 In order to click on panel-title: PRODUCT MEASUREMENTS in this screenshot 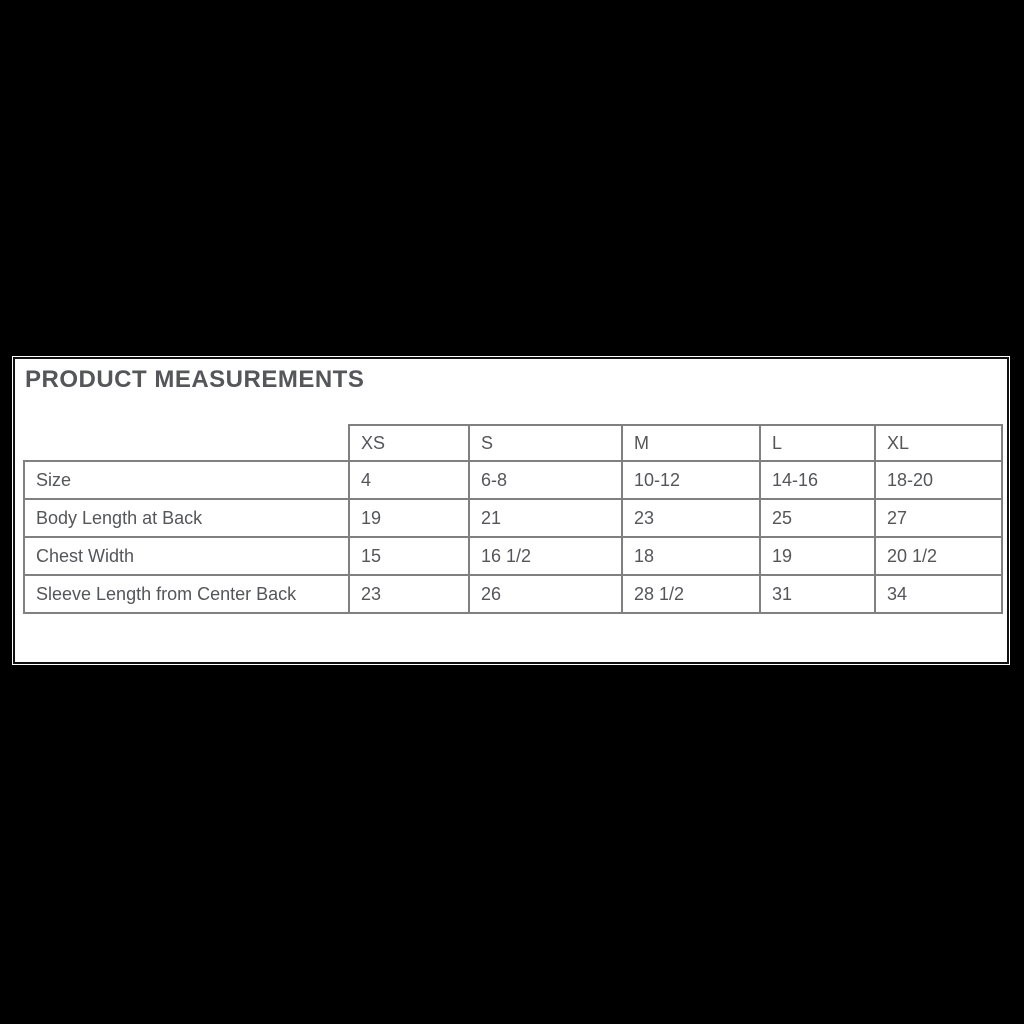, I will do `click(195, 379)`.